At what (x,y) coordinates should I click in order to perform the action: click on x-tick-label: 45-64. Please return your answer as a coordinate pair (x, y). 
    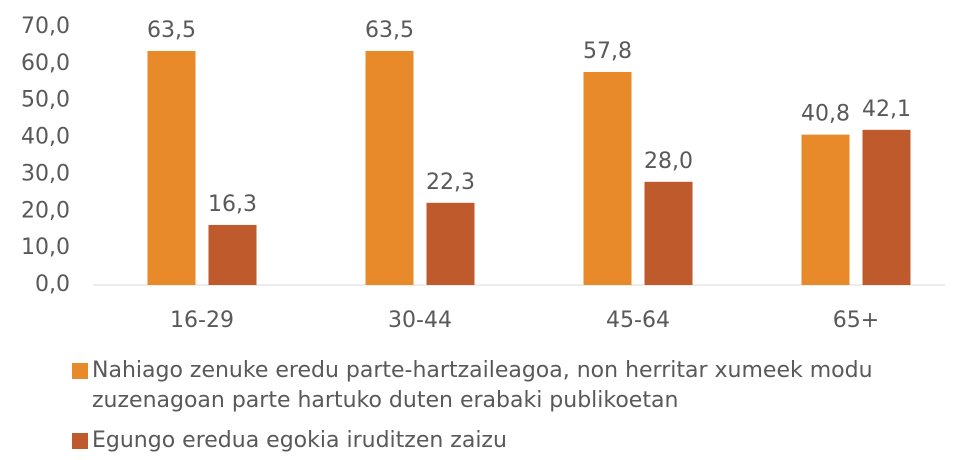
    Looking at the image, I should click on (638, 320).